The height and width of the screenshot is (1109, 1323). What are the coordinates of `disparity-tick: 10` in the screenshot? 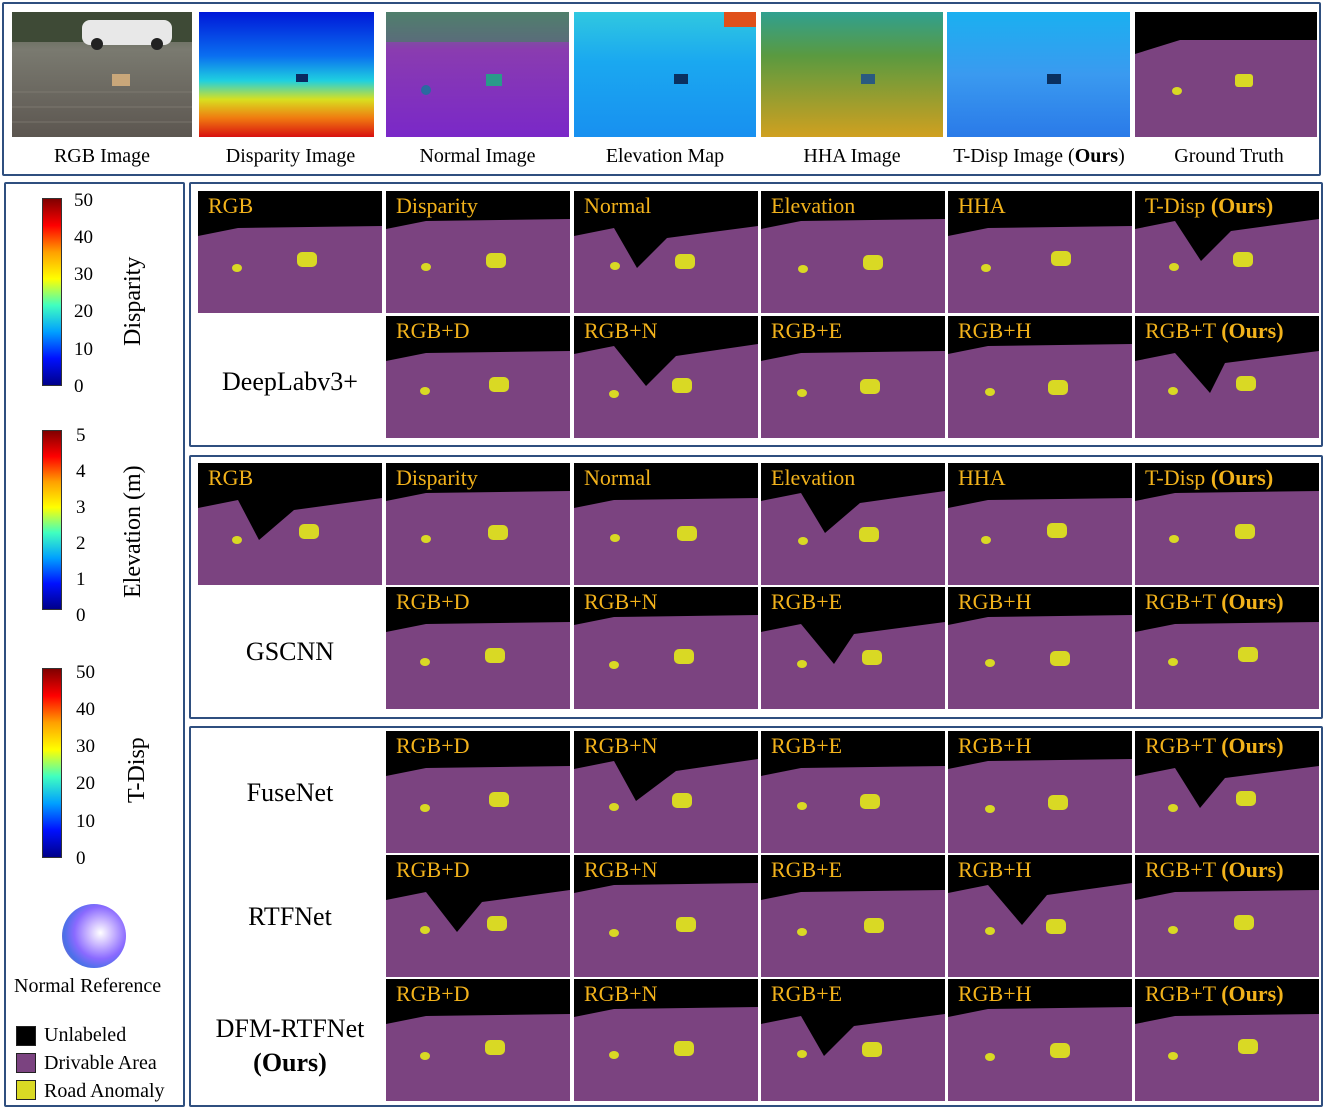 It's located at (83, 349).